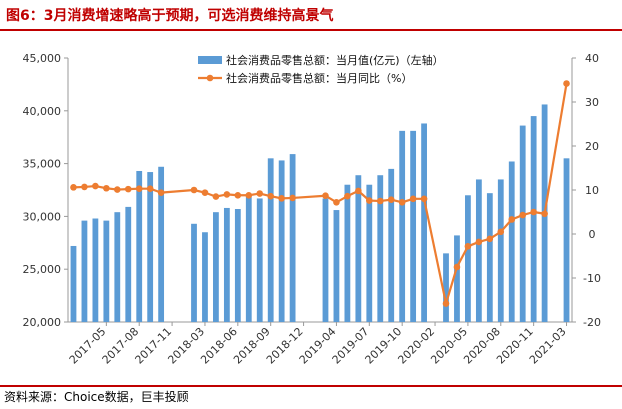  What do you see at coordinates (42, 269) in the screenshot?
I see `left-axis-tick-label: 25,000` at bounding box center [42, 269].